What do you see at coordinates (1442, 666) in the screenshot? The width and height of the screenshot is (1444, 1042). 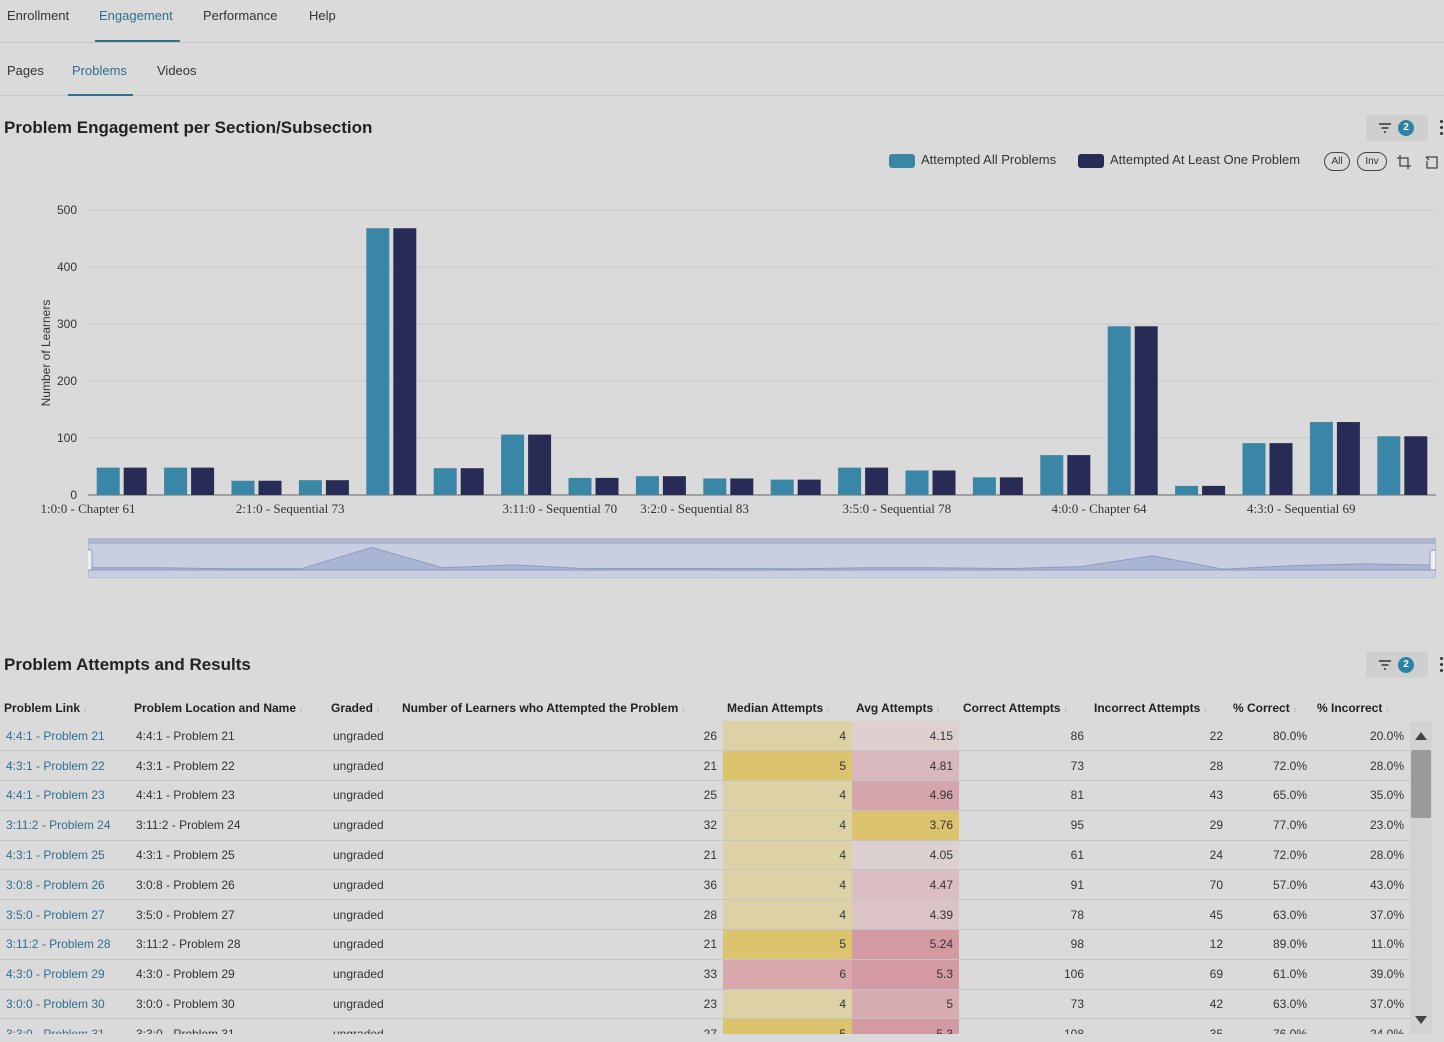 I see `table-more-icon` at bounding box center [1442, 666].